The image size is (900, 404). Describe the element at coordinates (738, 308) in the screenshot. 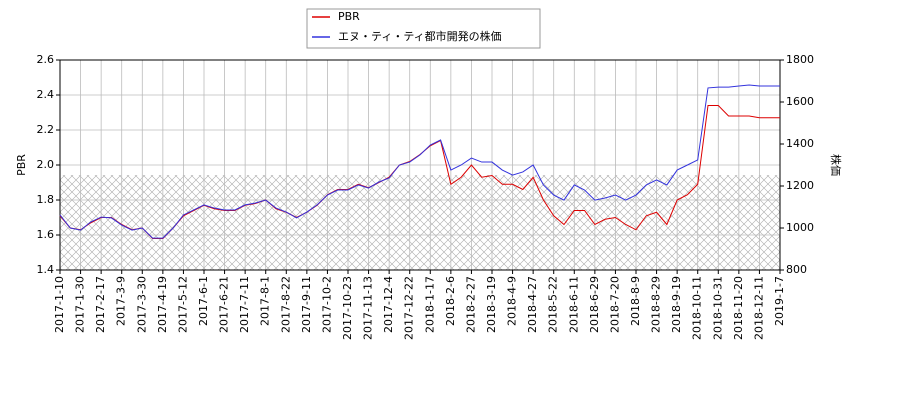

I see `x-tick-label: 2018-11-20` at that location.